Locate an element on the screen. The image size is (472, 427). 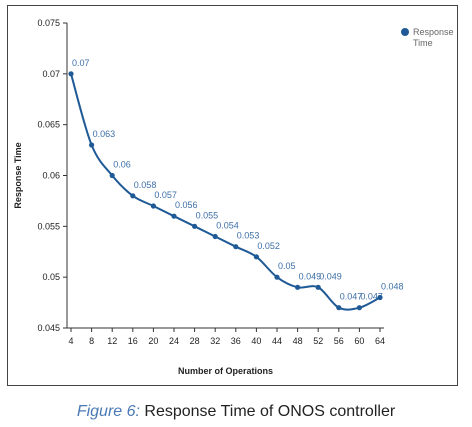
x-tick-label: 56 is located at coordinates (339, 341).